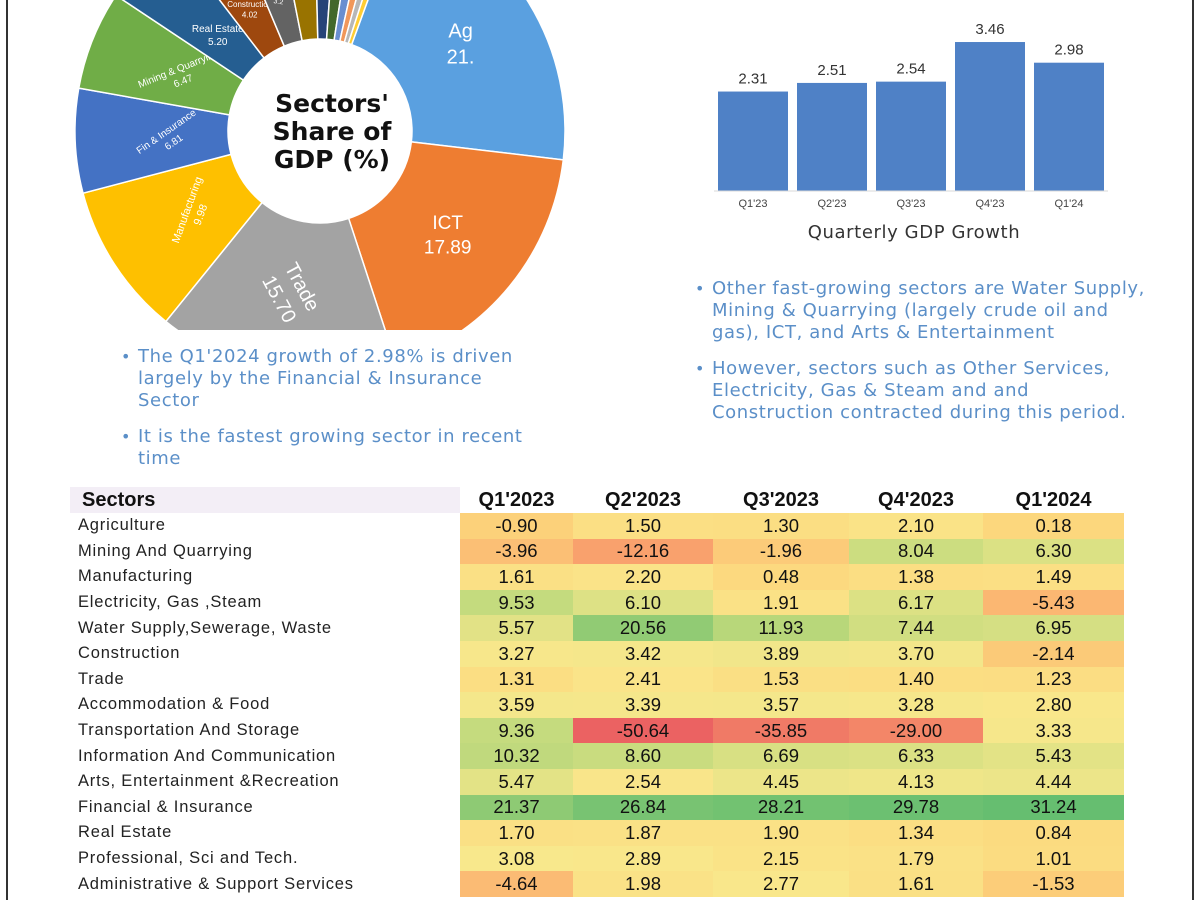  I want to click on sector-name-cell: Accommodation & Food, so click(174, 704).